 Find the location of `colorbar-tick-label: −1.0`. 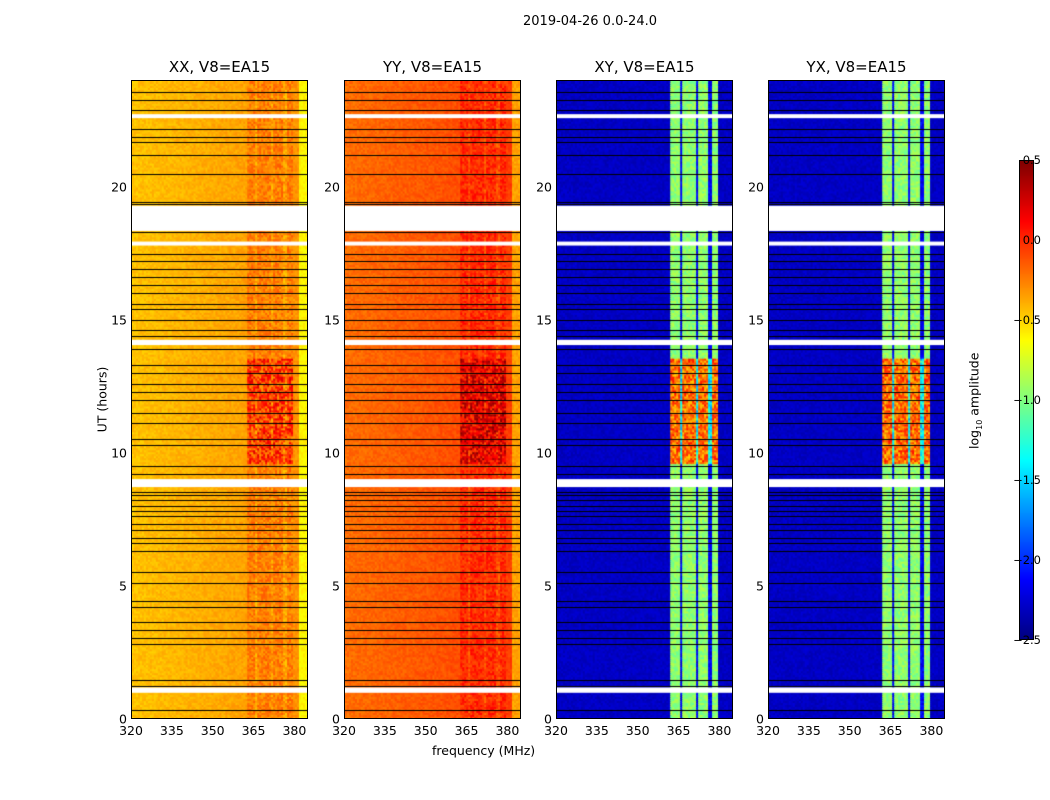

colorbar-tick-label: −1.0 is located at coordinates (1027, 400).